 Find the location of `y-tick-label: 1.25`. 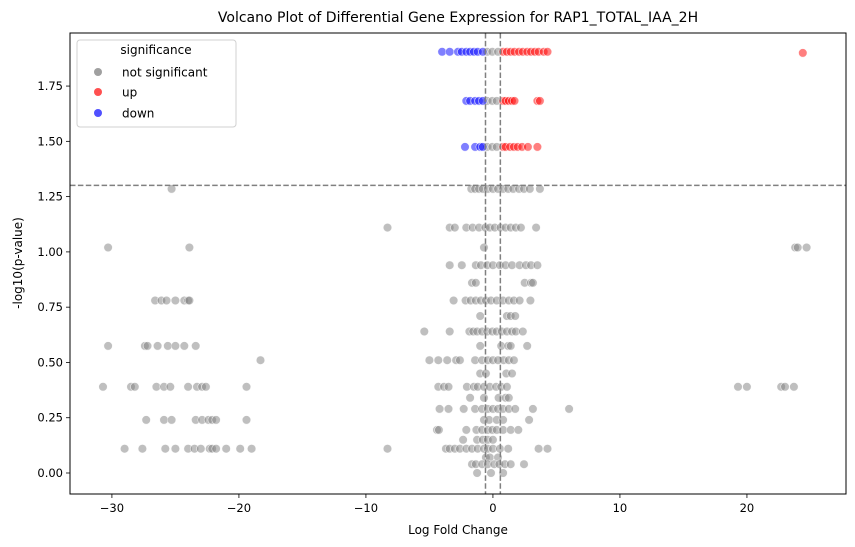

y-tick-label: 1.25 is located at coordinates (50, 197).